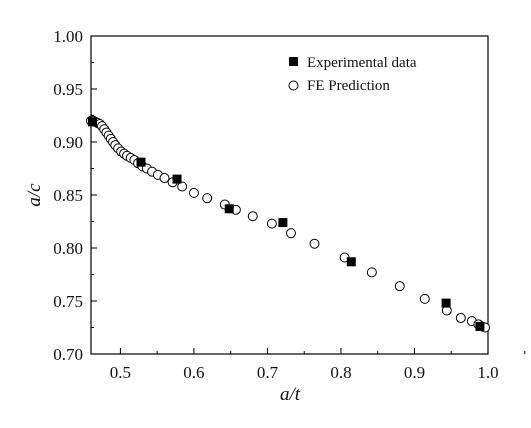 The image size is (531, 428). Describe the element at coordinates (68, 248) in the screenshot. I see `y-tick-label: 0.80` at that location.